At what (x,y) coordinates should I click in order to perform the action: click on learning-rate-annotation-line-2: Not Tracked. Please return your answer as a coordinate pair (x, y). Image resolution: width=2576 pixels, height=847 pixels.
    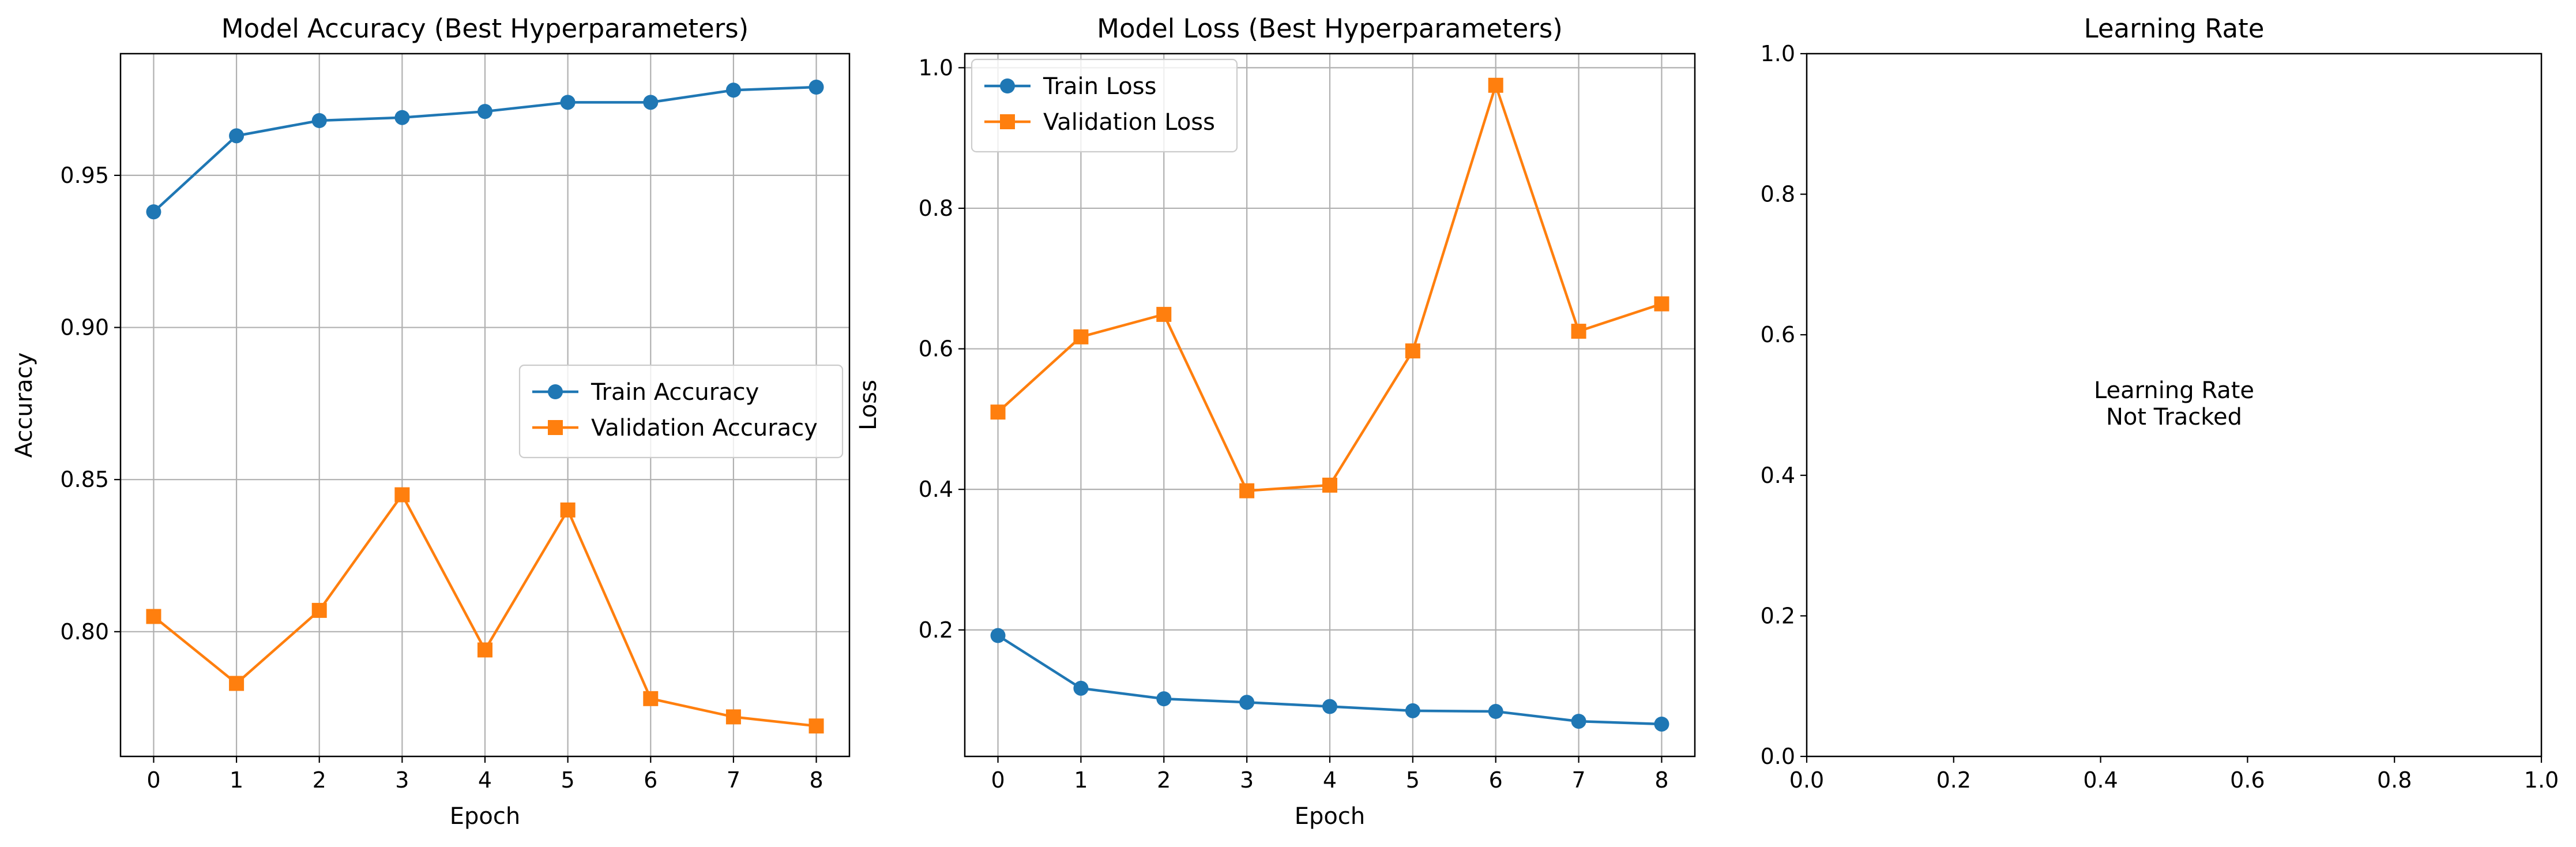
    Looking at the image, I should click on (2174, 417).